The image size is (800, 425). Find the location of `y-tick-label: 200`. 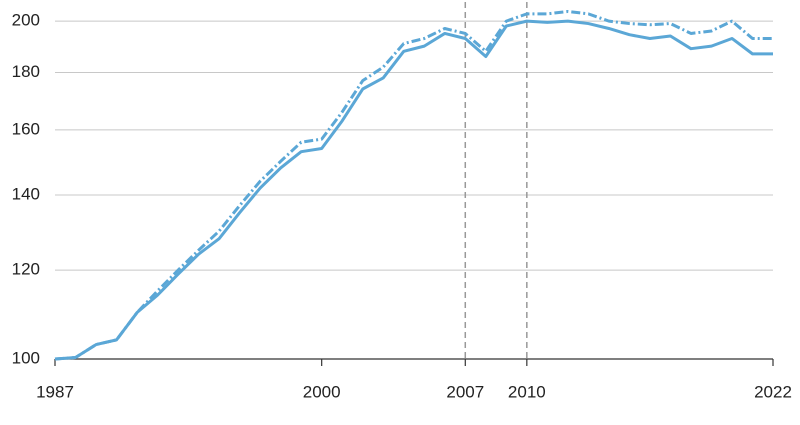

y-tick-label: 200 is located at coordinates (26, 20).